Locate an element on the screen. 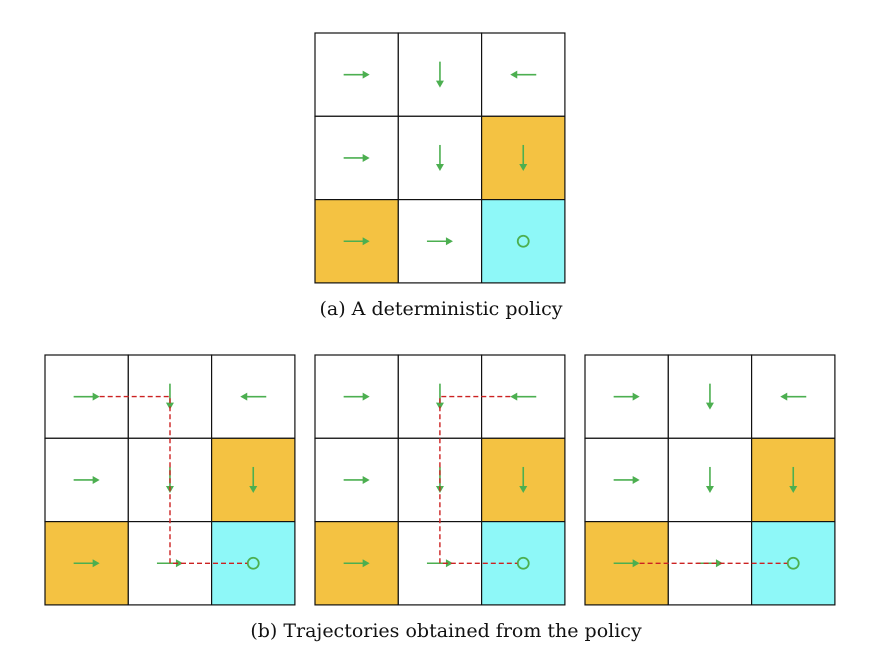 This screenshot has width=890, height=660. cell-forbidden-r2c0 is located at coordinates (626, 563).